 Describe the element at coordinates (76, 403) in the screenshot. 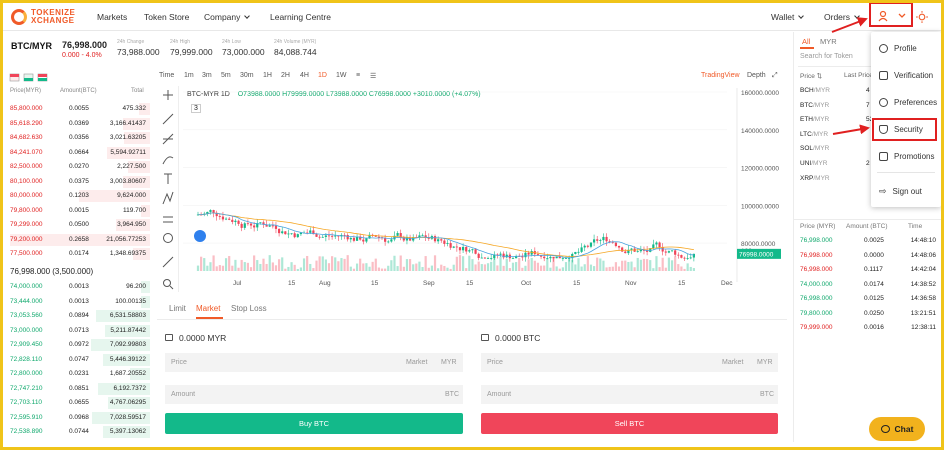

I see `bid-row: 72,703.110 0.0655 4,767.06295` at that location.